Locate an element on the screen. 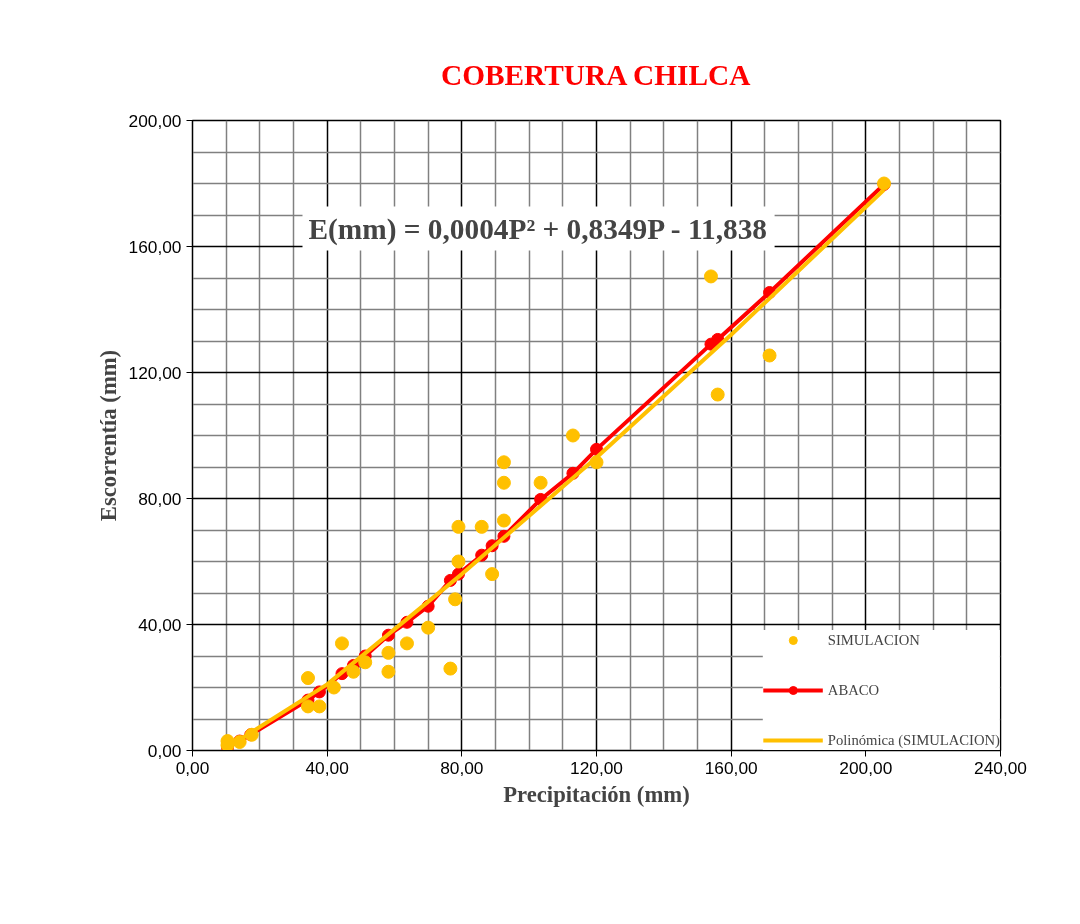 Image resolution: width=1080 pixels, height=924 pixels. y-tick-label: 120,00 is located at coordinates (155, 372).